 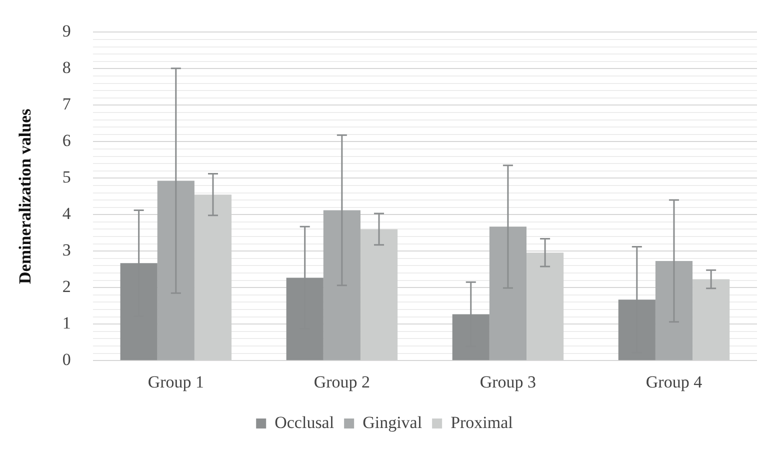 What do you see at coordinates (66, 68) in the screenshot?
I see `y-tick-label: 8` at bounding box center [66, 68].